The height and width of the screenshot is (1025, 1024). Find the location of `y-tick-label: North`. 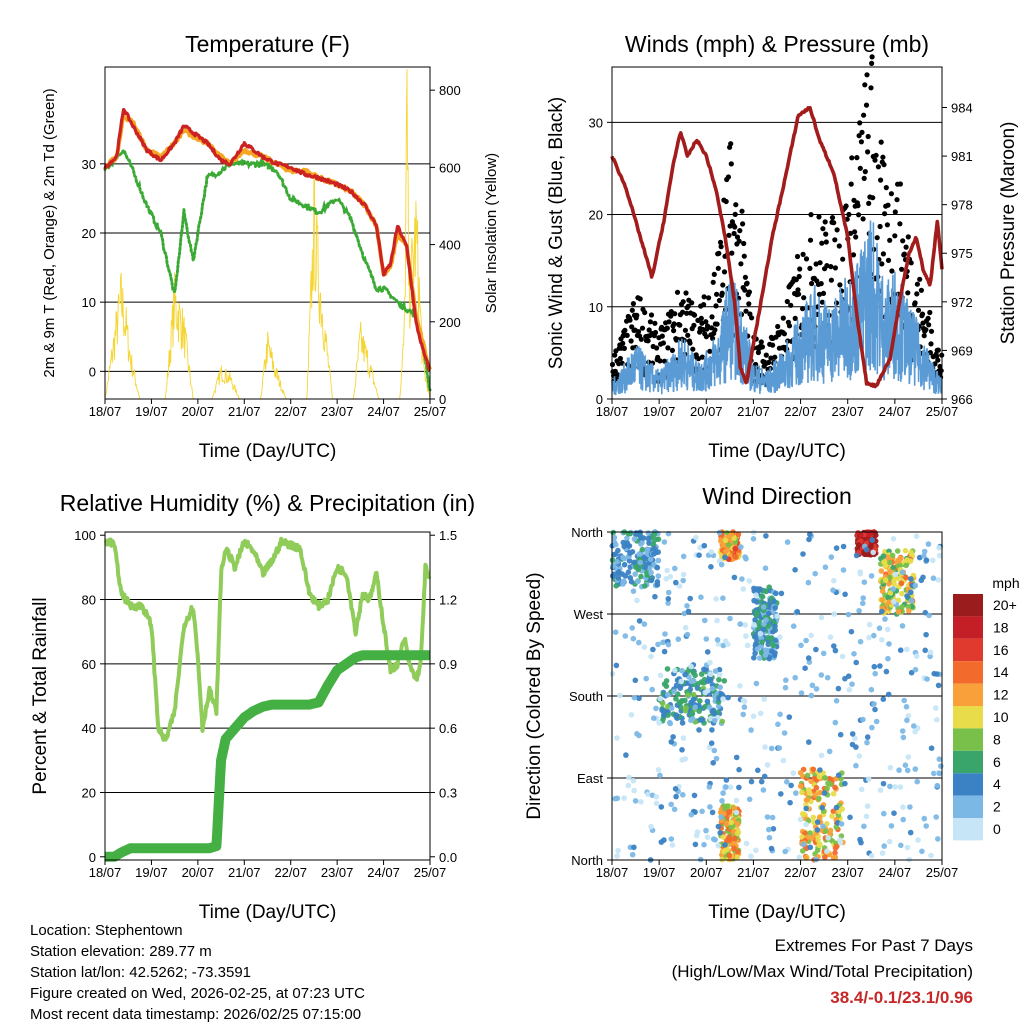

y-tick-label: North is located at coordinates (587, 860).